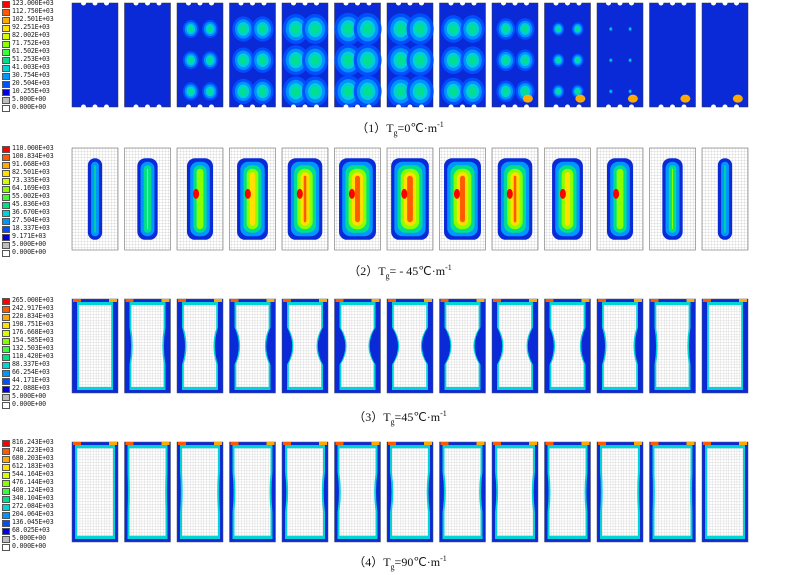 The height and width of the screenshot is (575, 800). What do you see at coordinates (33, 458) in the screenshot?
I see `legend-label: 680.203E+03` at bounding box center [33, 458].